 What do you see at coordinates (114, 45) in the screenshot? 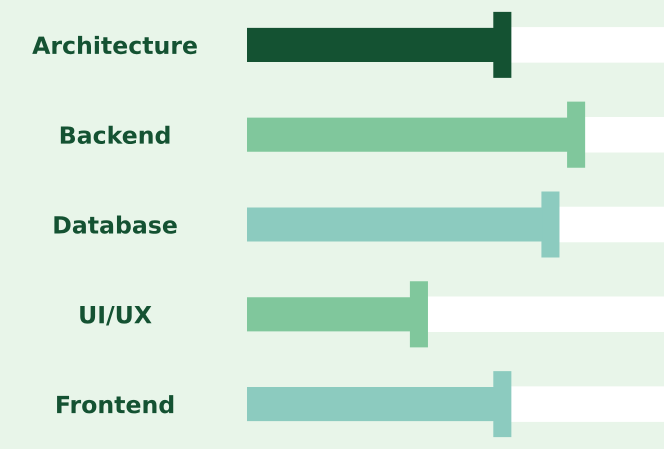
I see `y-tick-label: Architecture` at bounding box center [114, 45].